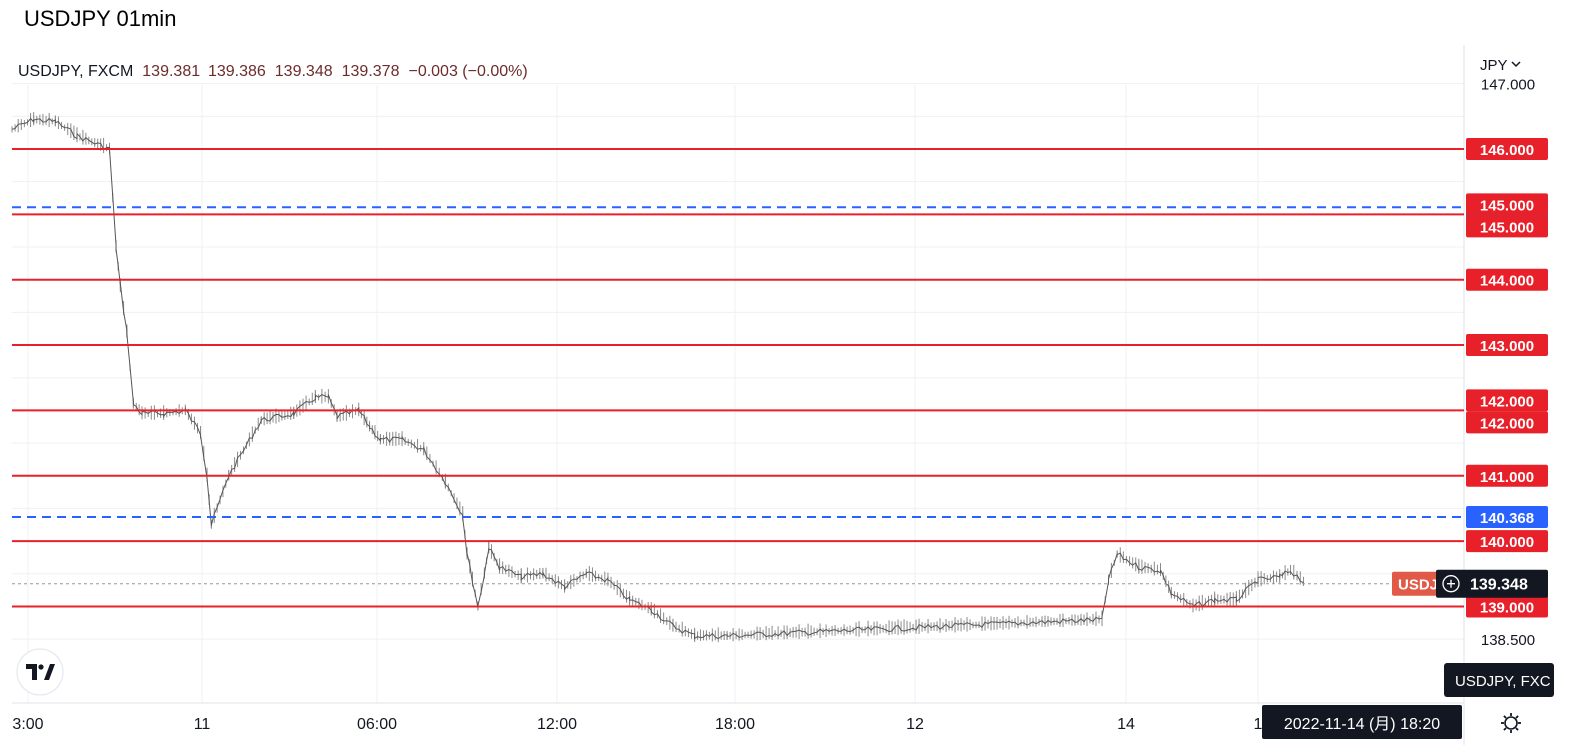 The height and width of the screenshot is (755, 1588). Describe the element at coordinates (467, 71) in the screenshot. I see `legend-value: −0.003 (−0.00%)` at that location.